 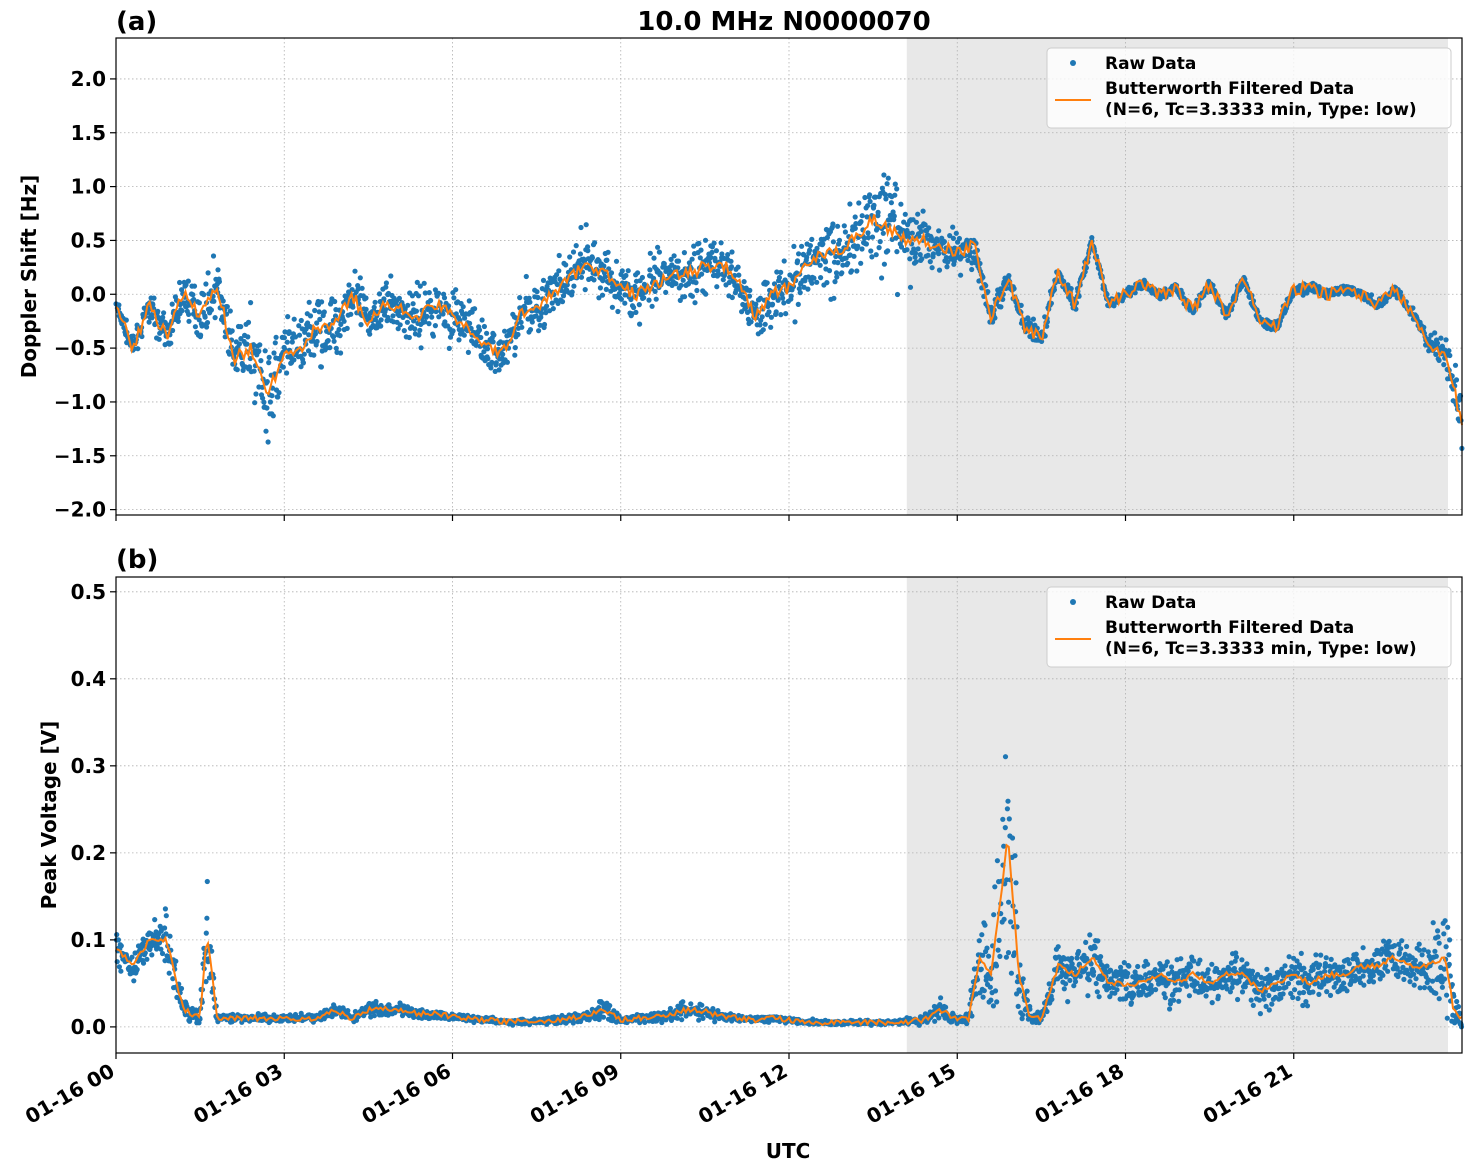 I want to click on panel-a-ylabel: Doppler Shift [Hz], so click(x=29, y=277).